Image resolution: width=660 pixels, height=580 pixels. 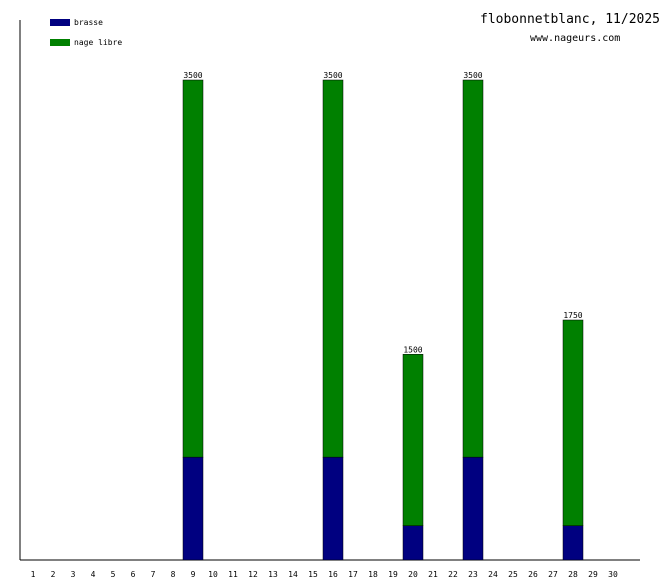 What do you see at coordinates (293, 574) in the screenshot?
I see `x-tick-label-14: 14` at bounding box center [293, 574].